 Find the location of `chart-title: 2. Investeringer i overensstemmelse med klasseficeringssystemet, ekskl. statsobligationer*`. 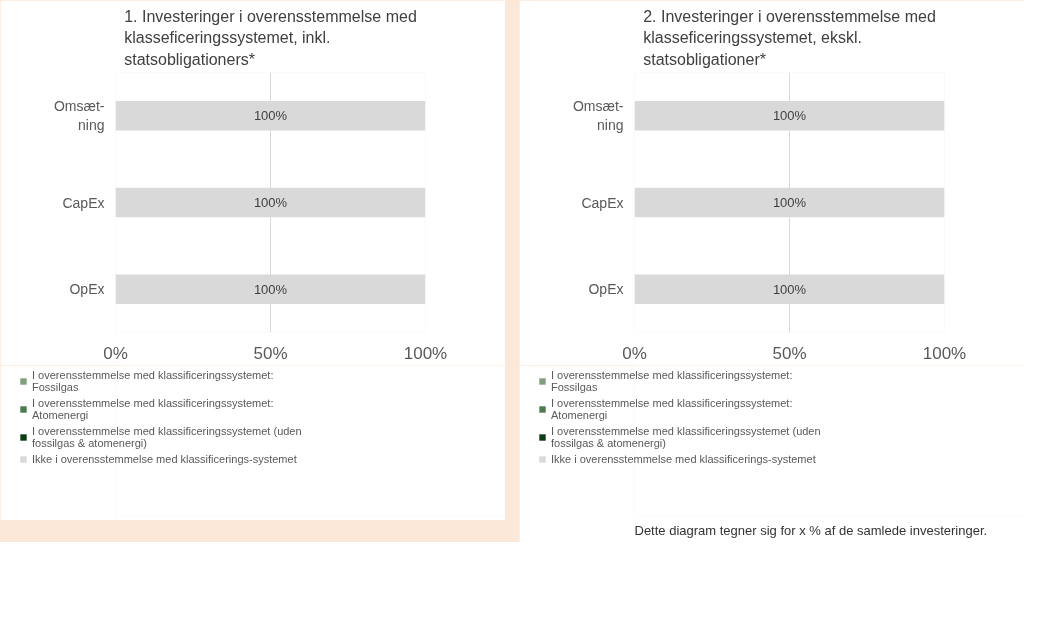

chart-title: 2. Investeringer i overensstemmelse med klasseficeringssystemet, ekskl. statsobligationer* is located at coordinates (789, 38).